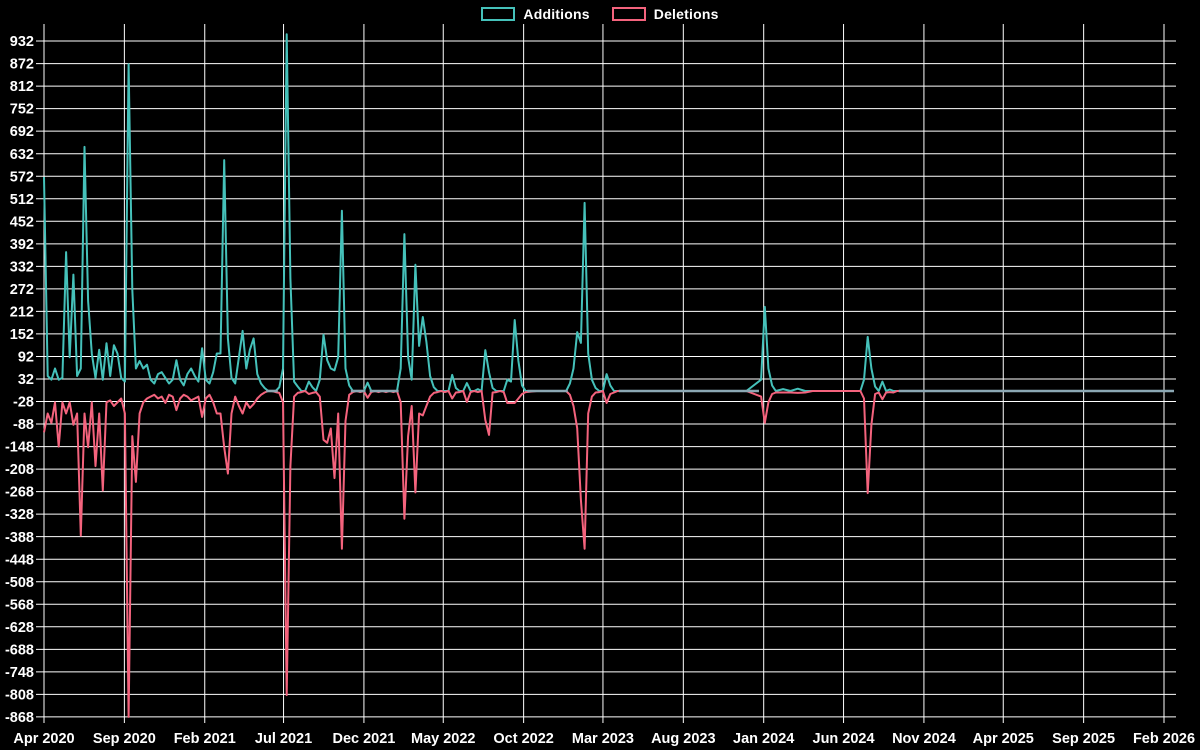 This screenshot has height=750, width=1200. What do you see at coordinates (205, 739) in the screenshot?
I see `x-tick-label: Feb 2021` at bounding box center [205, 739].